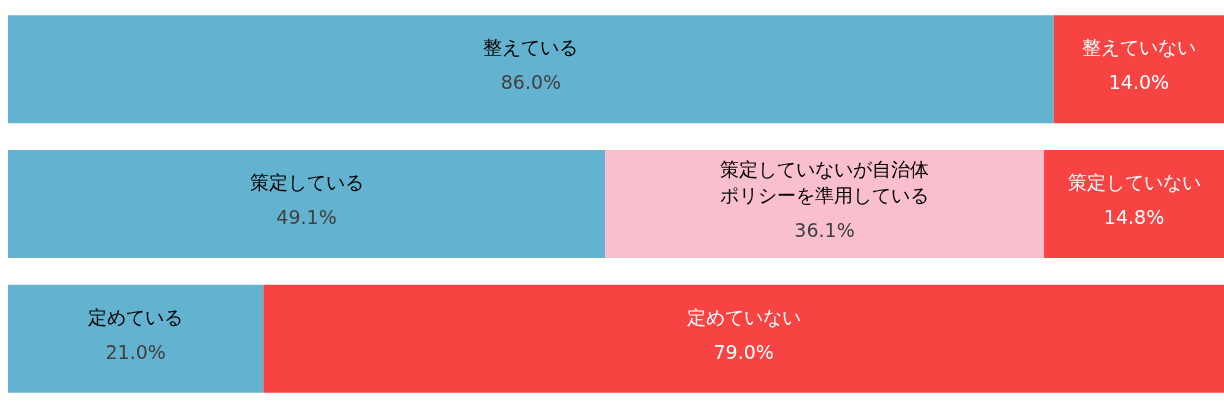 Image resolution: width=1224 pixels, height=406 pixels. What do you see at coordinates (824, 230) in the screenshot?
I see `data-label: 36.1%` at bounding box center [824, 230].